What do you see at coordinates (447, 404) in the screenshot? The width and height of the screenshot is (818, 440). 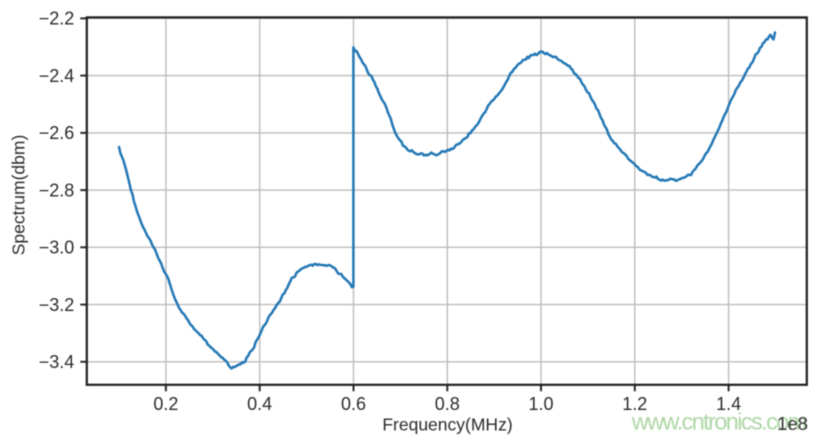 I see `svg-text: 0.8` at bounding box center [447, 404].